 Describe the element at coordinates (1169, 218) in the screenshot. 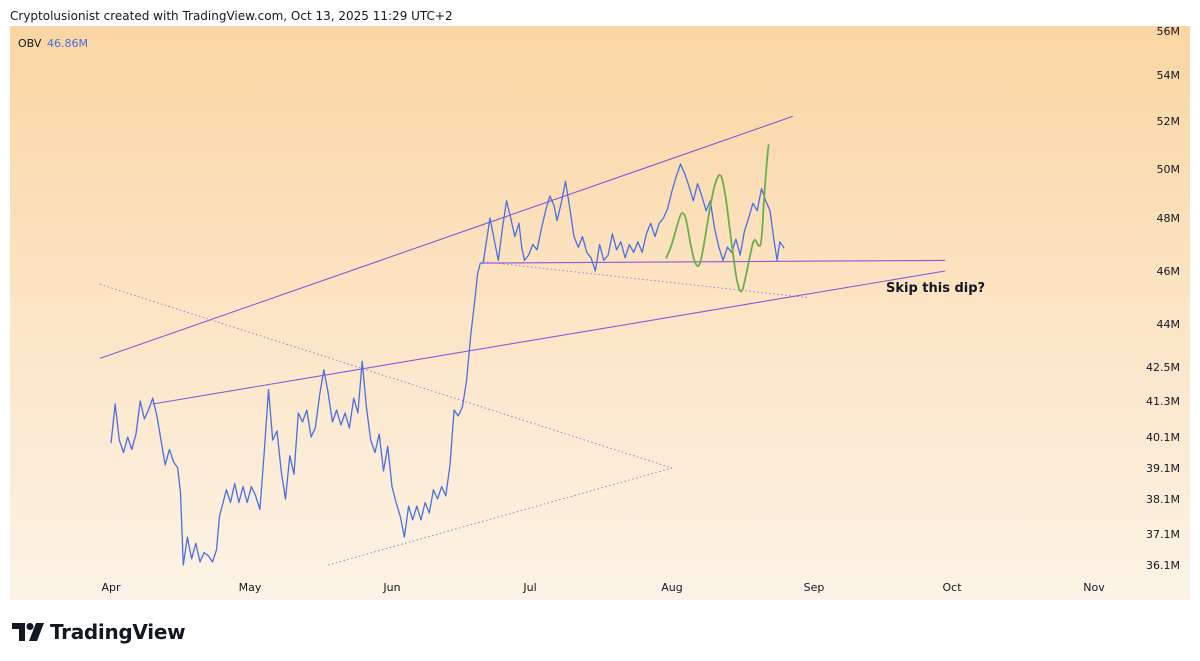

I see `y-tick-label: 48M` at that location.